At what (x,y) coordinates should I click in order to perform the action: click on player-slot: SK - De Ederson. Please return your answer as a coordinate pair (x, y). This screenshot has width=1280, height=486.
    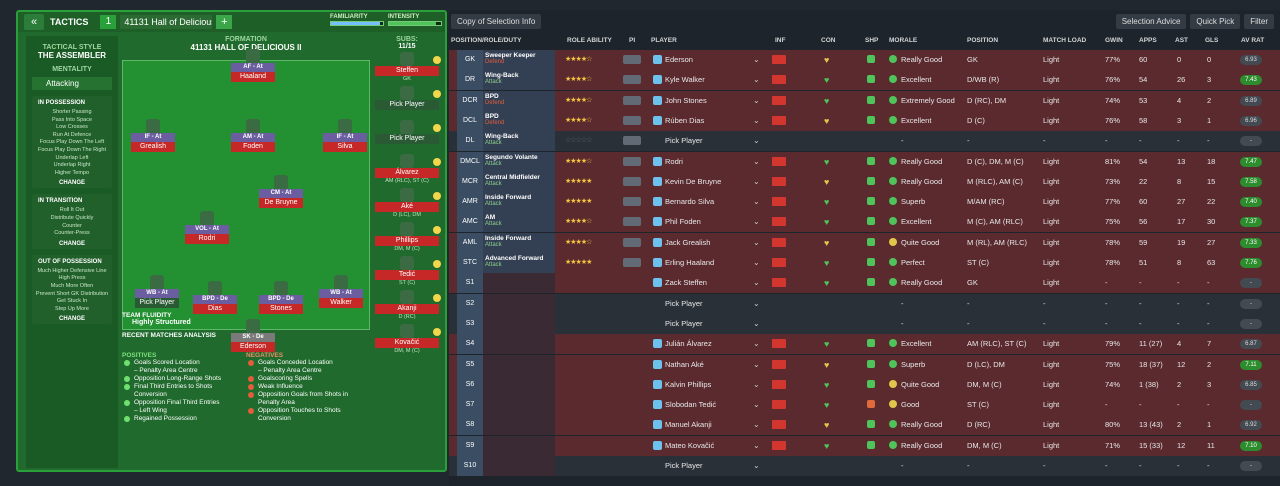
    Looking at the image, I should click on (253, 335).